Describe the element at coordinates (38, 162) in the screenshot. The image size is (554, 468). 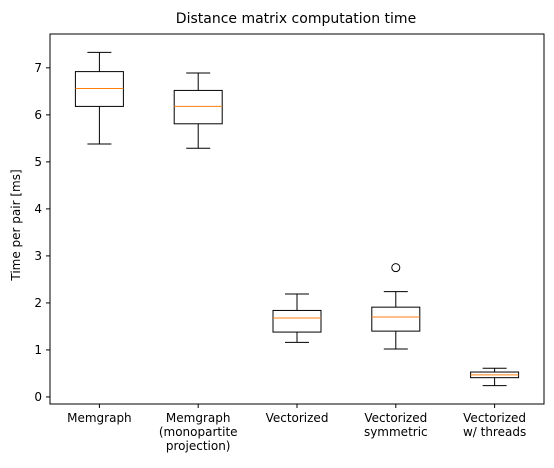
I see `y-tick-label: 5` at that location.